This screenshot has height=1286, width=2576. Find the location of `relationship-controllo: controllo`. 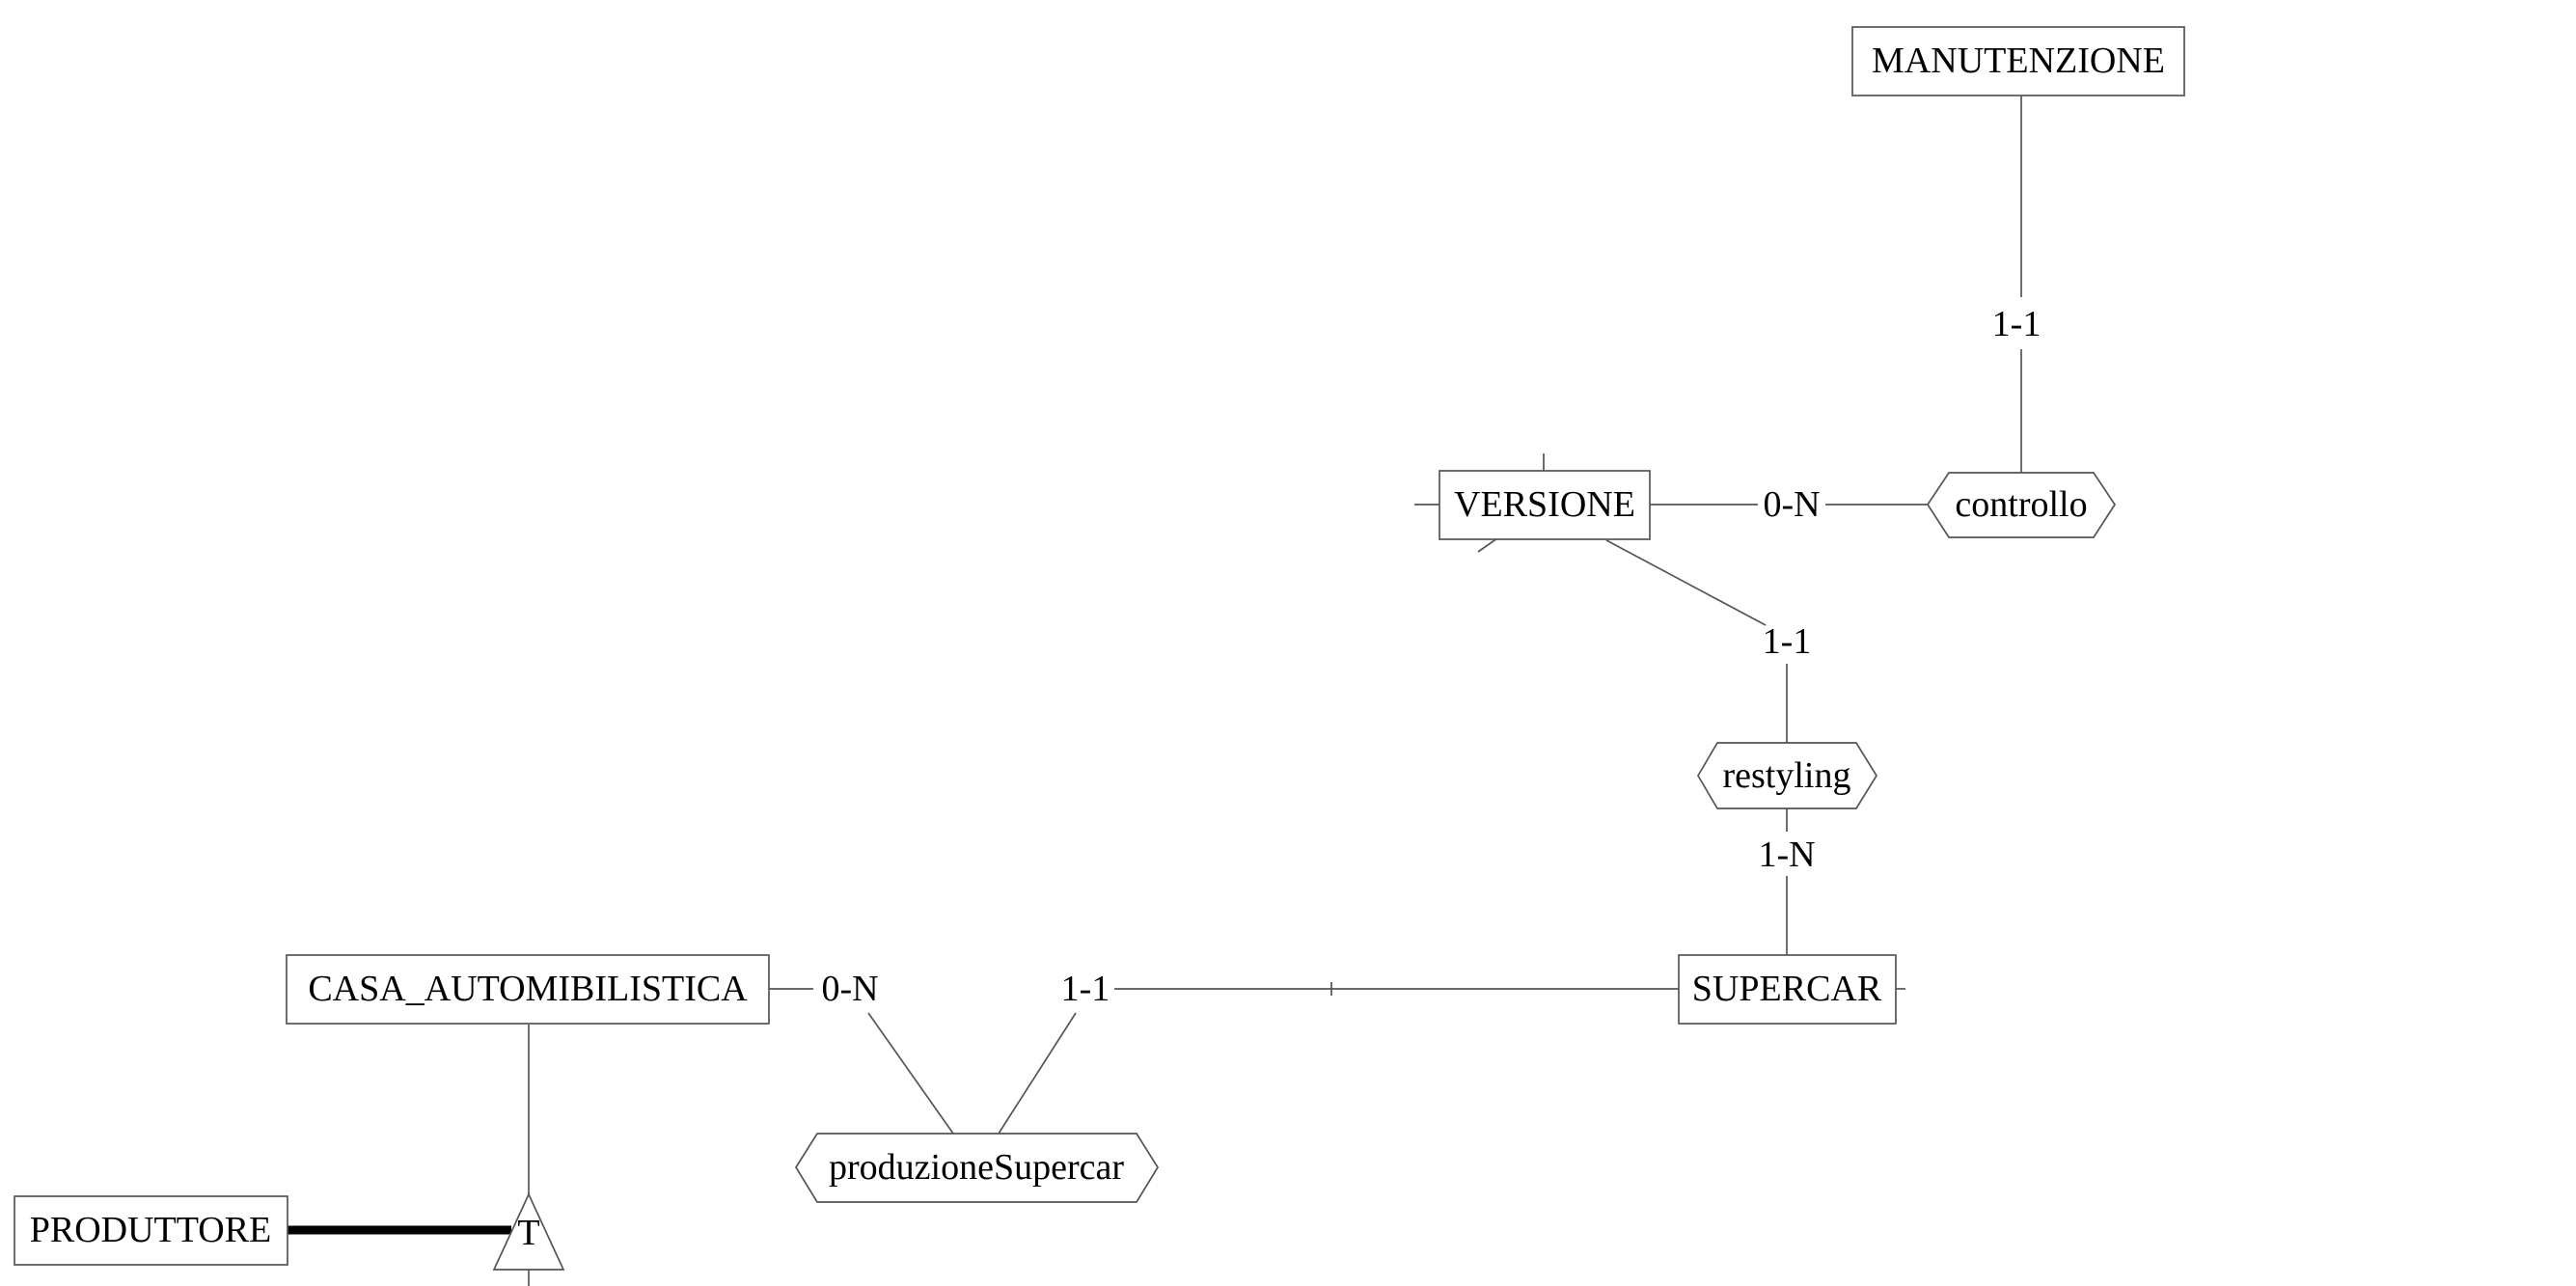

relationship-controllo: controllo is located at coordinates (2021, 505).